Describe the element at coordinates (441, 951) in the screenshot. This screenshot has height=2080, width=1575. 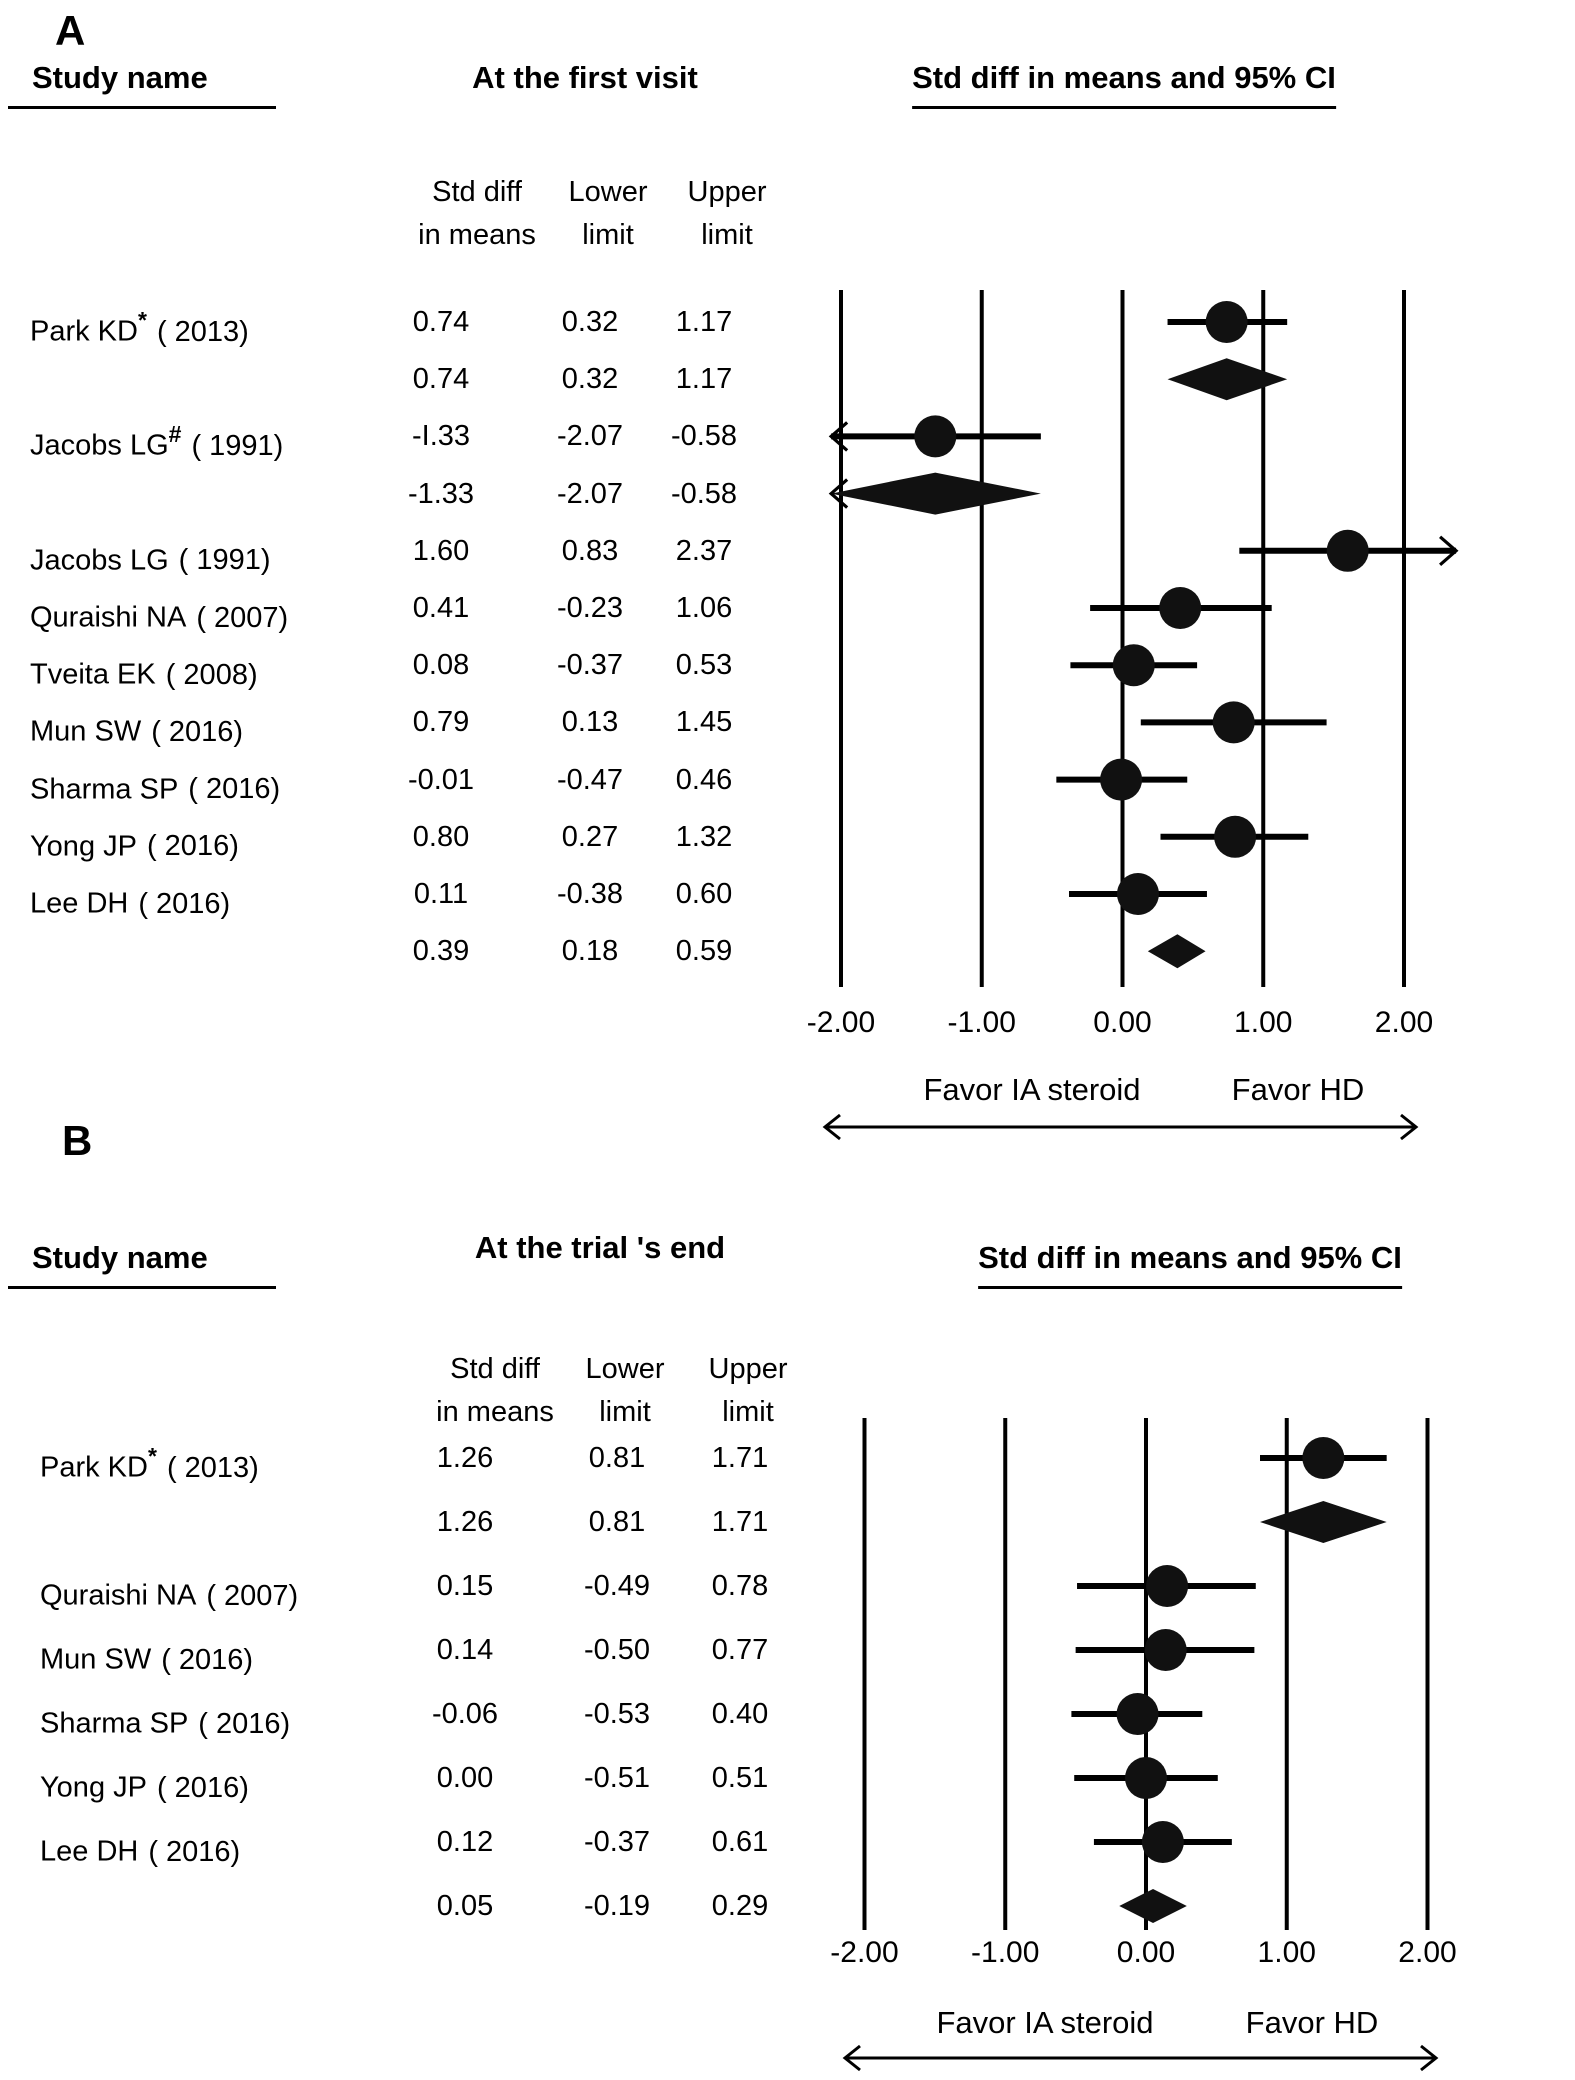
I see `std-diff-value: 0.39` at that location.